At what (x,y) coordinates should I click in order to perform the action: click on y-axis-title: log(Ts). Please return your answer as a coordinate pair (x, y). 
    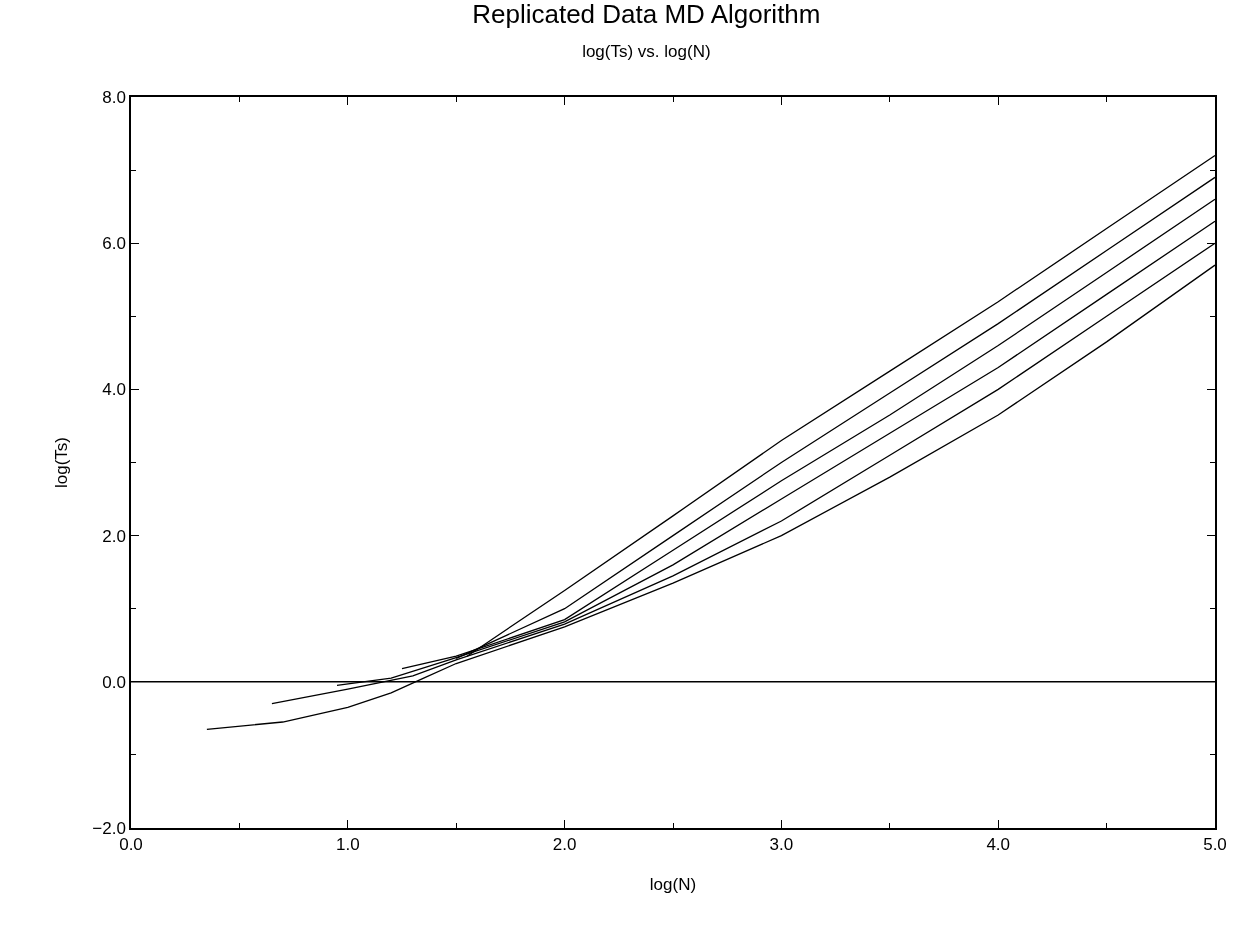
    Looking at the image, I should click on (62, 462).